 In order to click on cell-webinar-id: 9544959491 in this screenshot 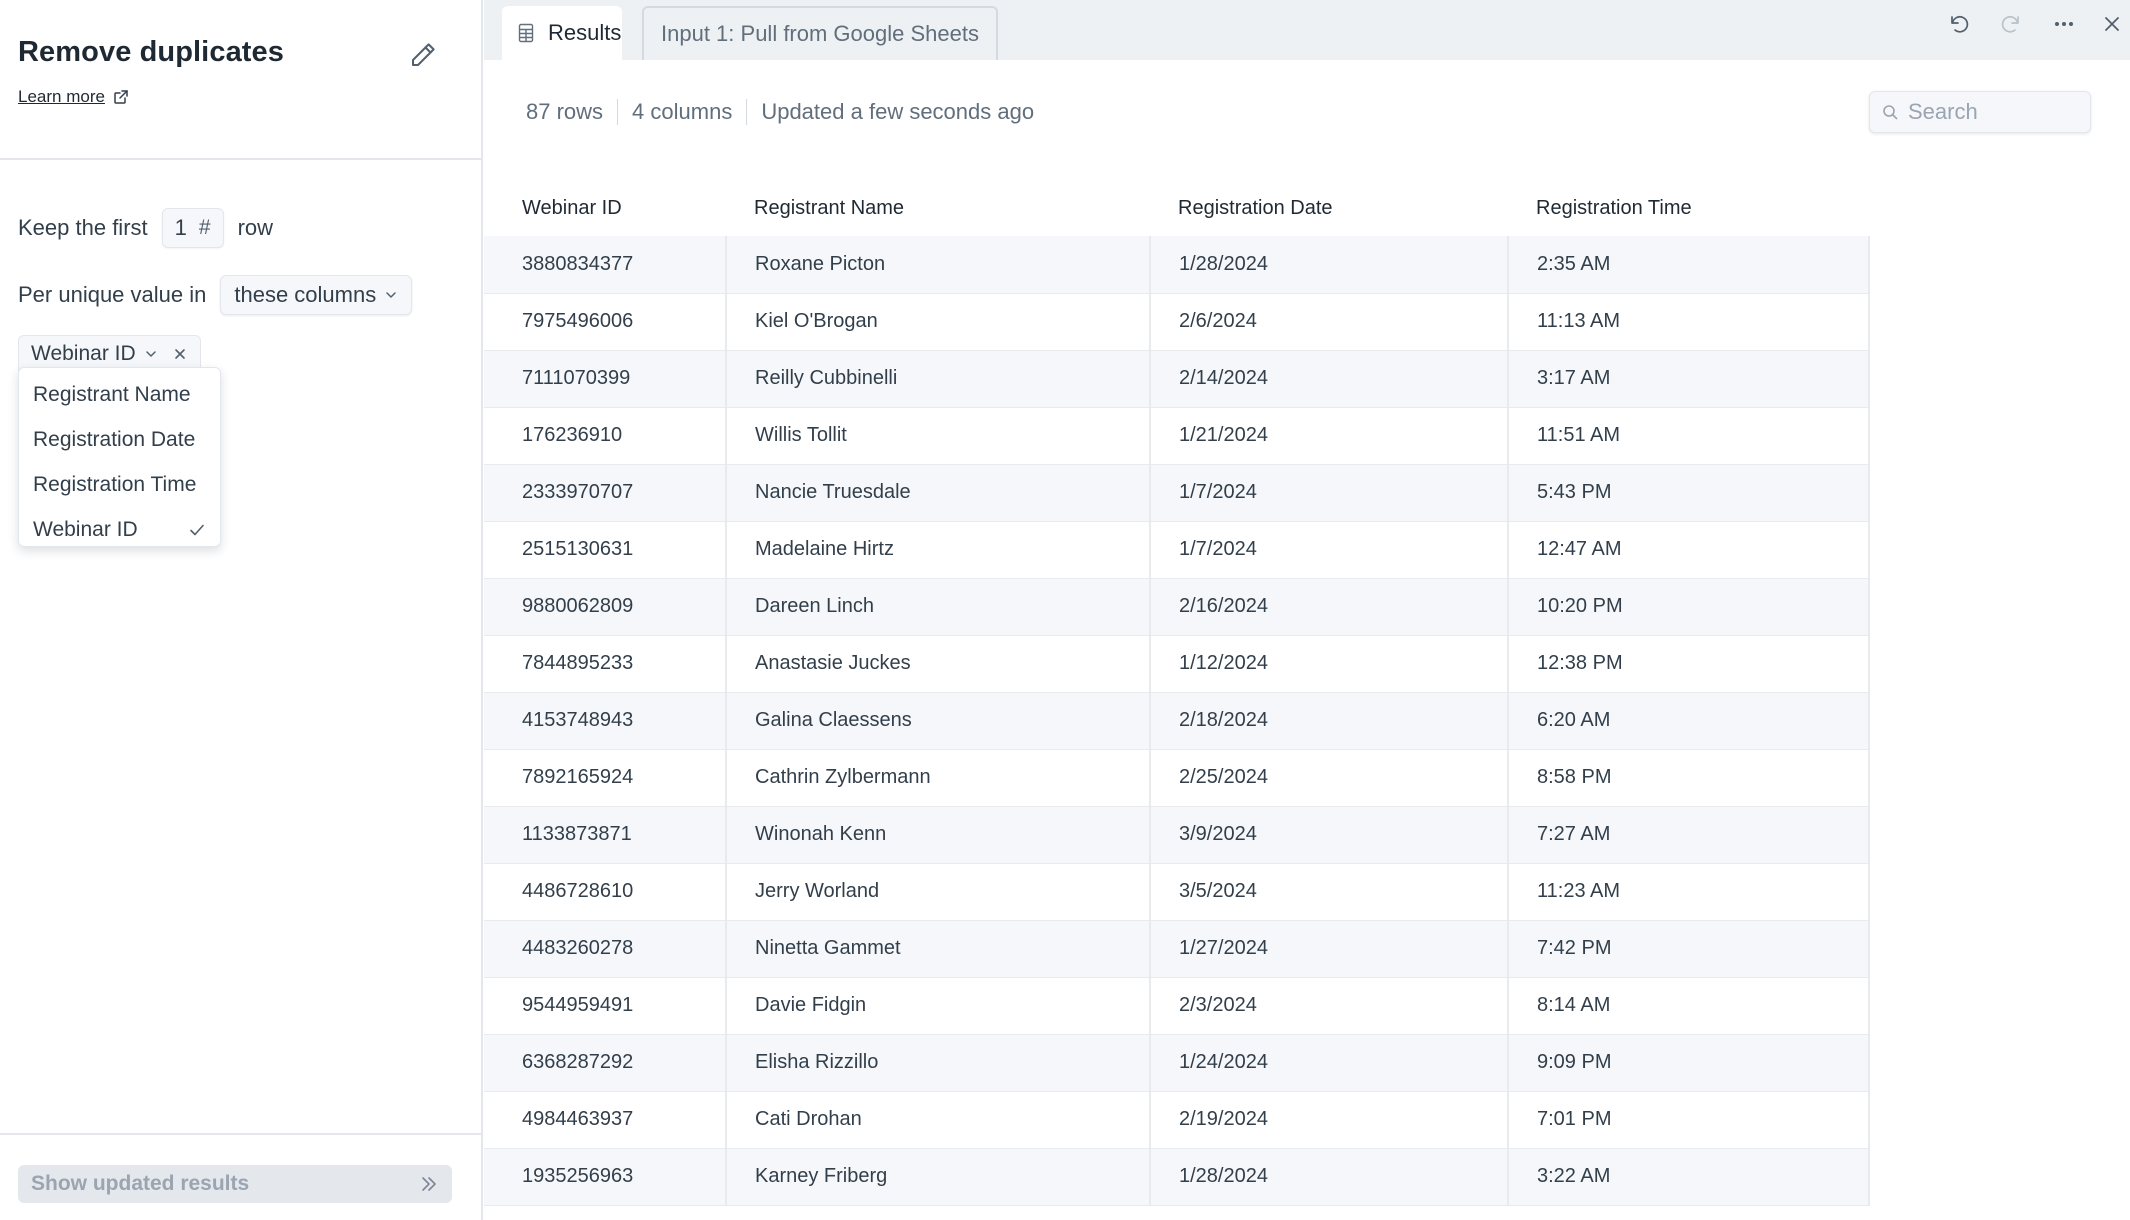, I will do `click(605, 1006)`.